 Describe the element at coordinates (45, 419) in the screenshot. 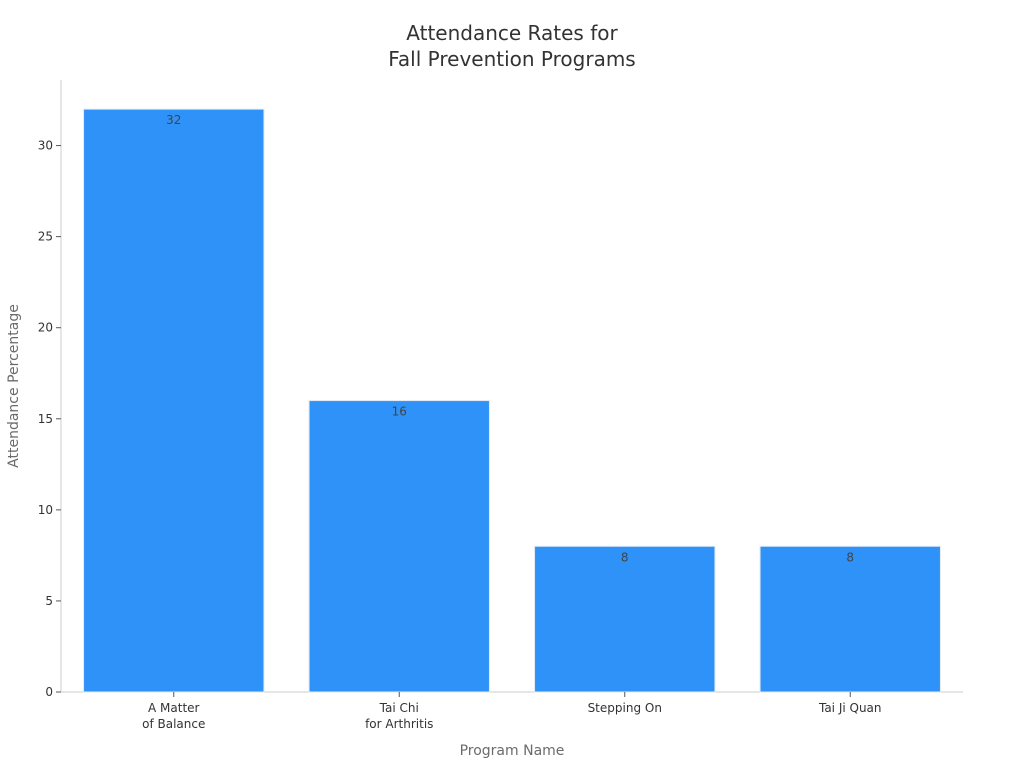

I see `y-tick-label: 15` at that location.